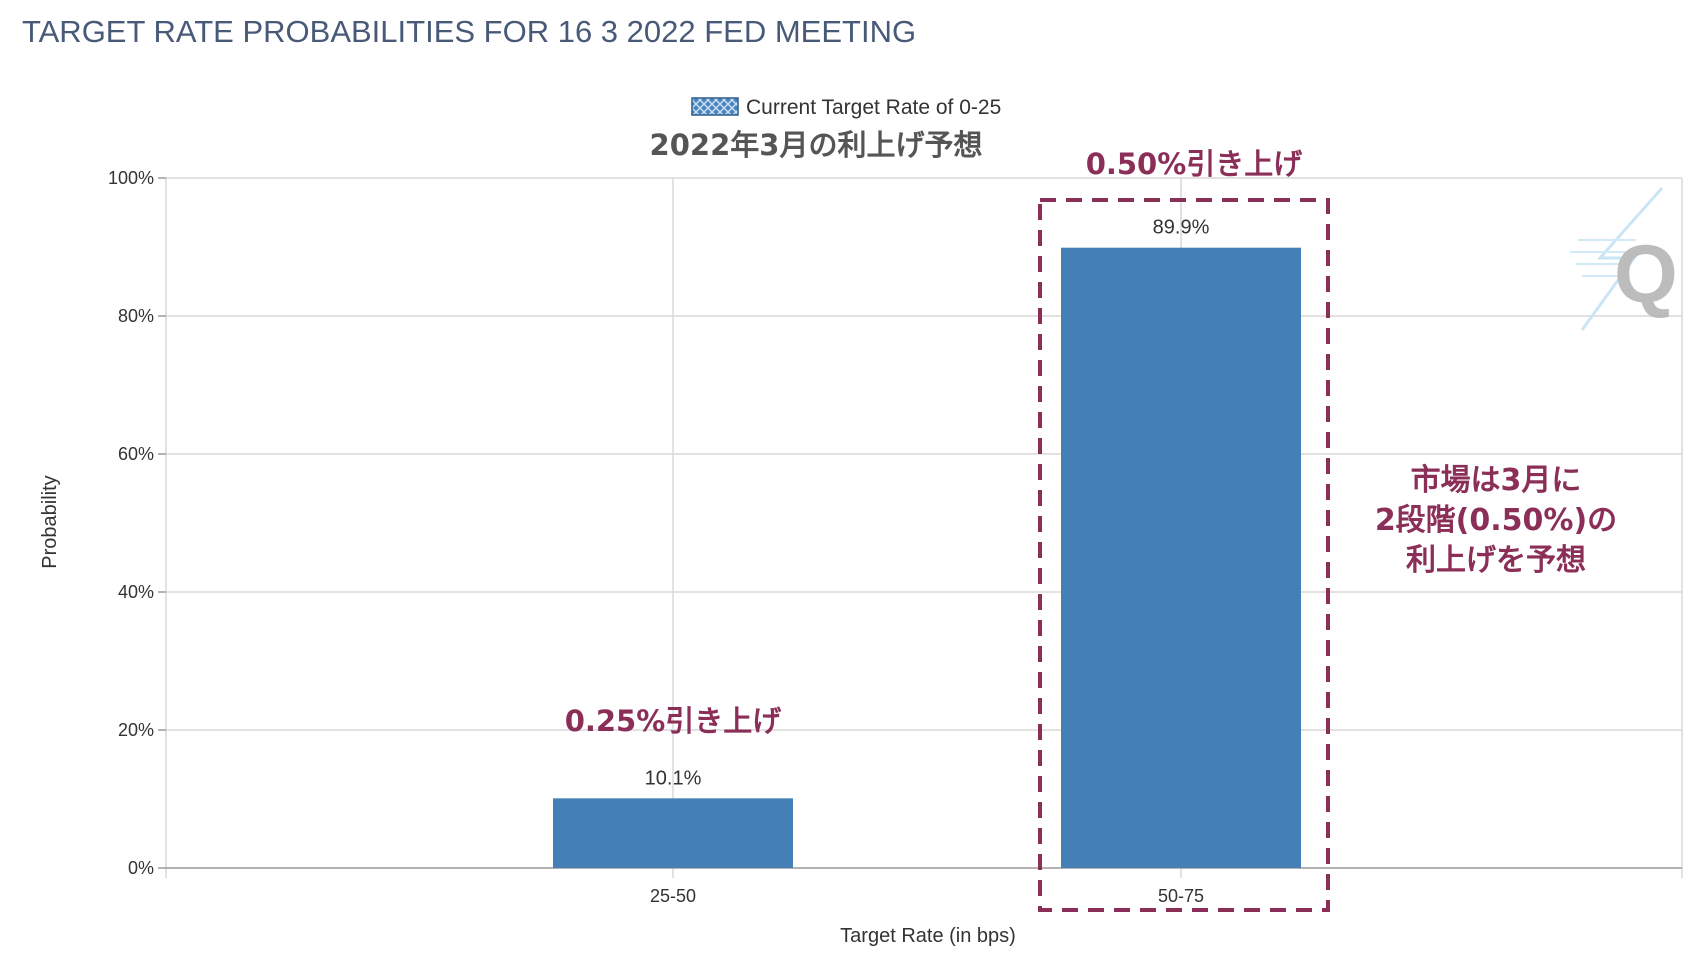  Describe the element at coordinates (136, 730) in the screenshot. I see `y-tick-label: 20%` at that location.